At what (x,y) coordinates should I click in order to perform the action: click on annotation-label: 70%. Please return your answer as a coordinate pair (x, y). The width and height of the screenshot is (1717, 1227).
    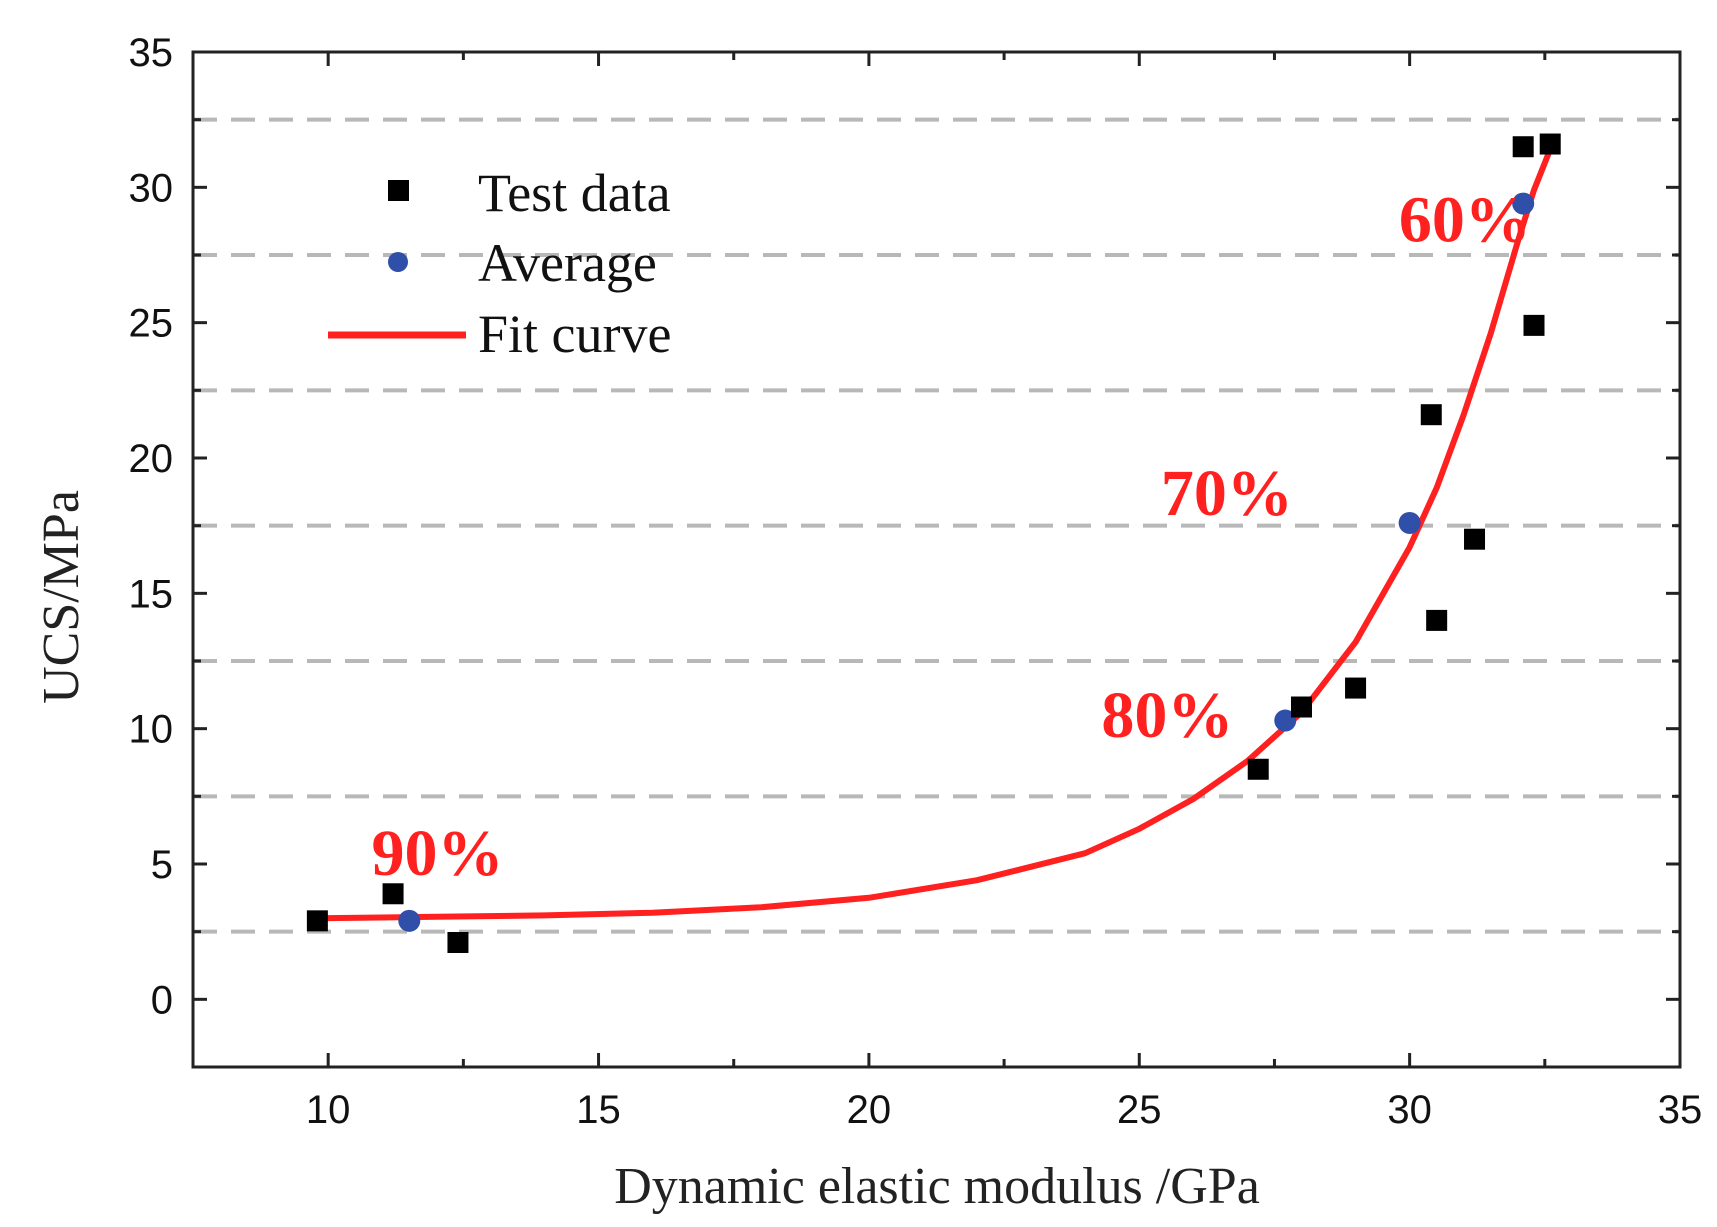
    Looking at the image, I should click on (1227, 493).